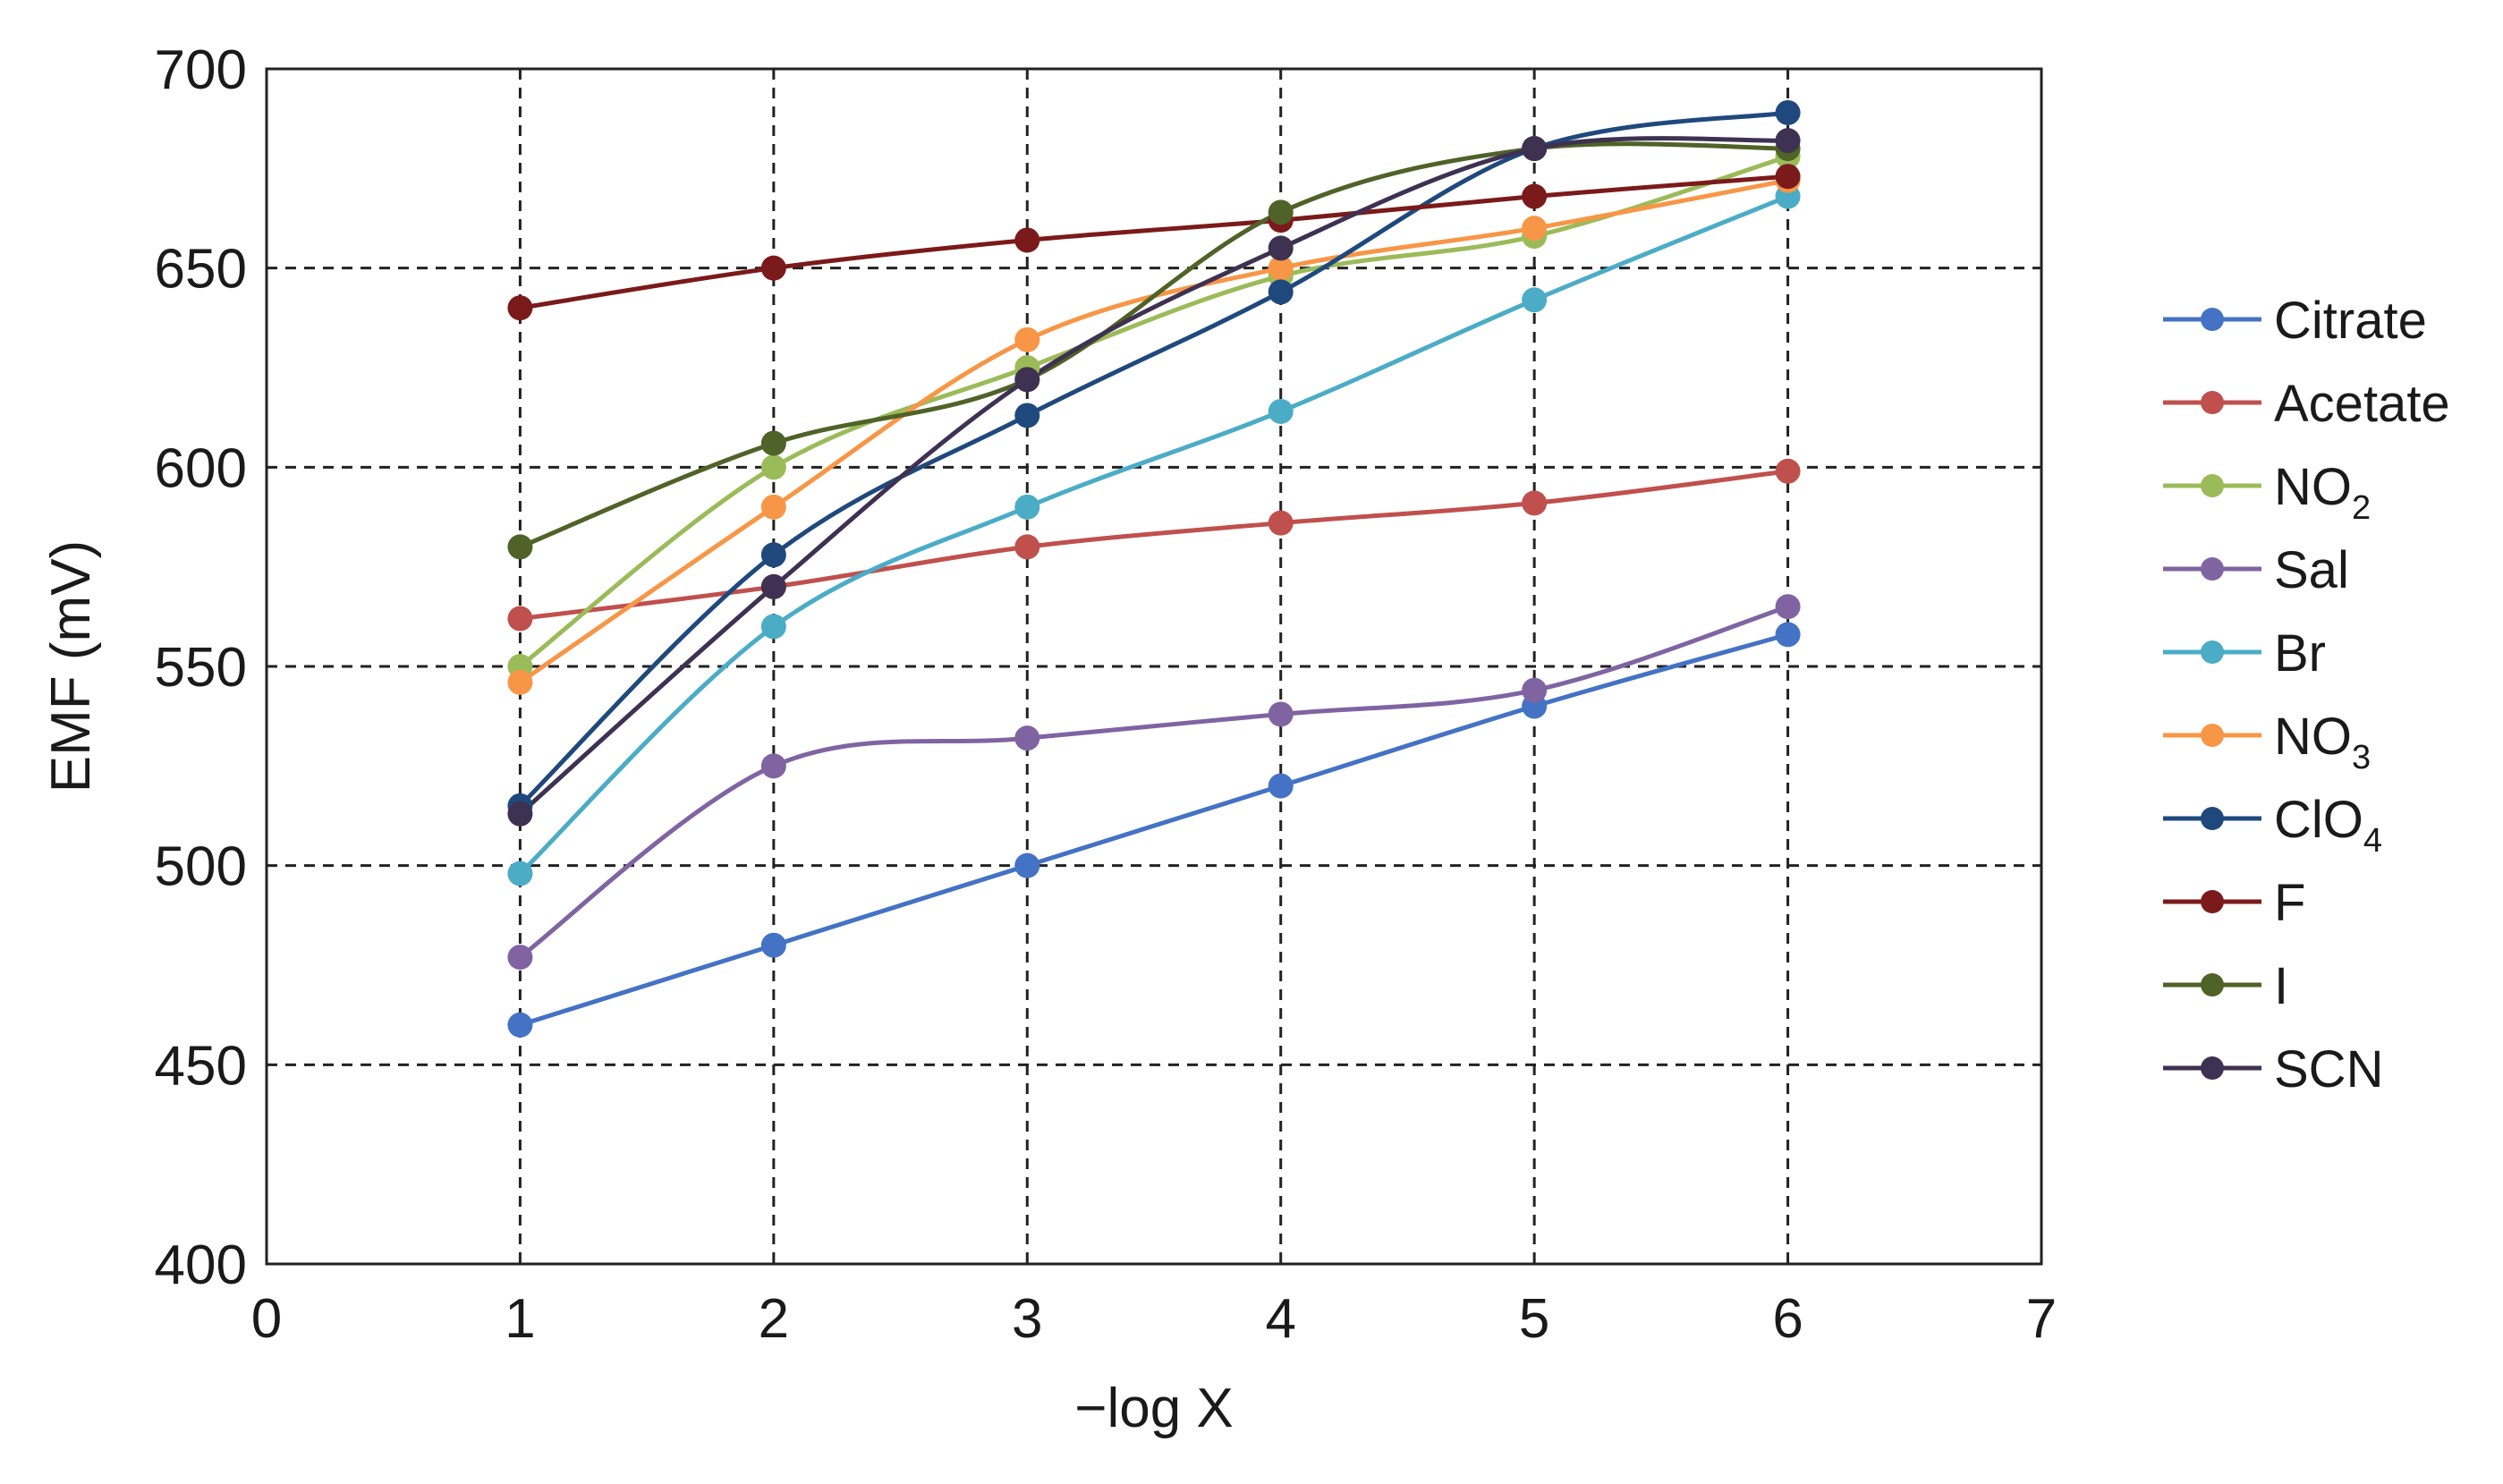 This screenshot has height=1484, width=2503. I want to click on legend-label: Citrate, so click(2350, 321).